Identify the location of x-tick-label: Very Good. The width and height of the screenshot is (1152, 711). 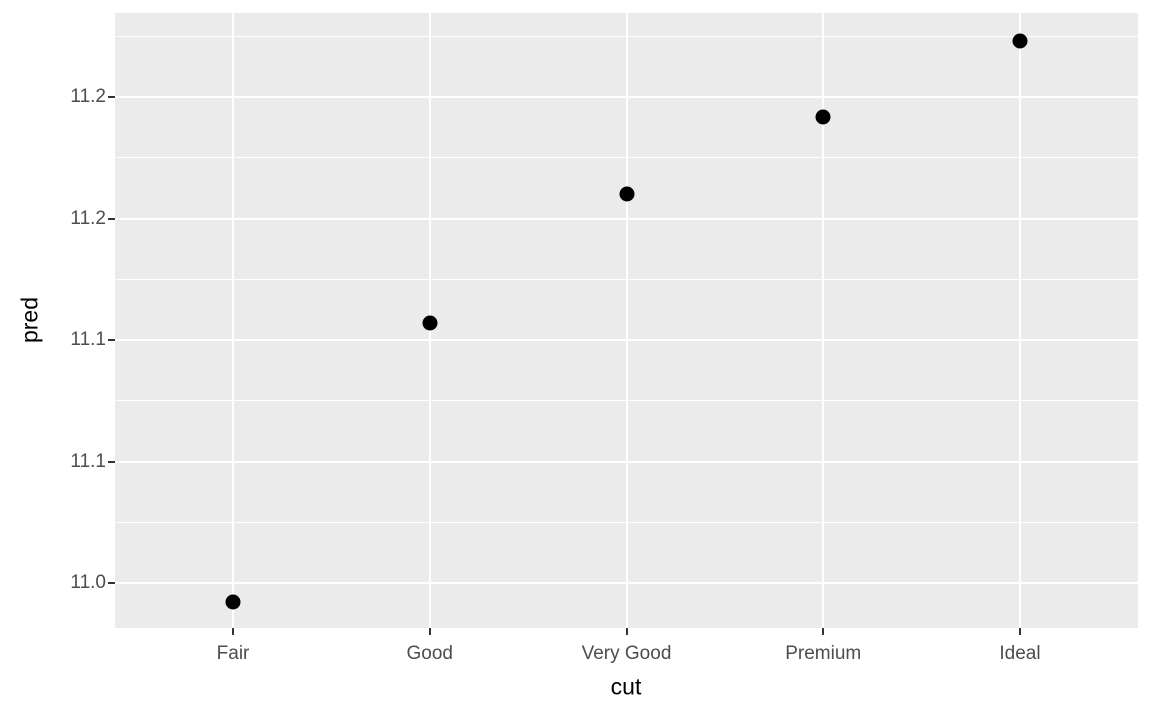
(626, 653).